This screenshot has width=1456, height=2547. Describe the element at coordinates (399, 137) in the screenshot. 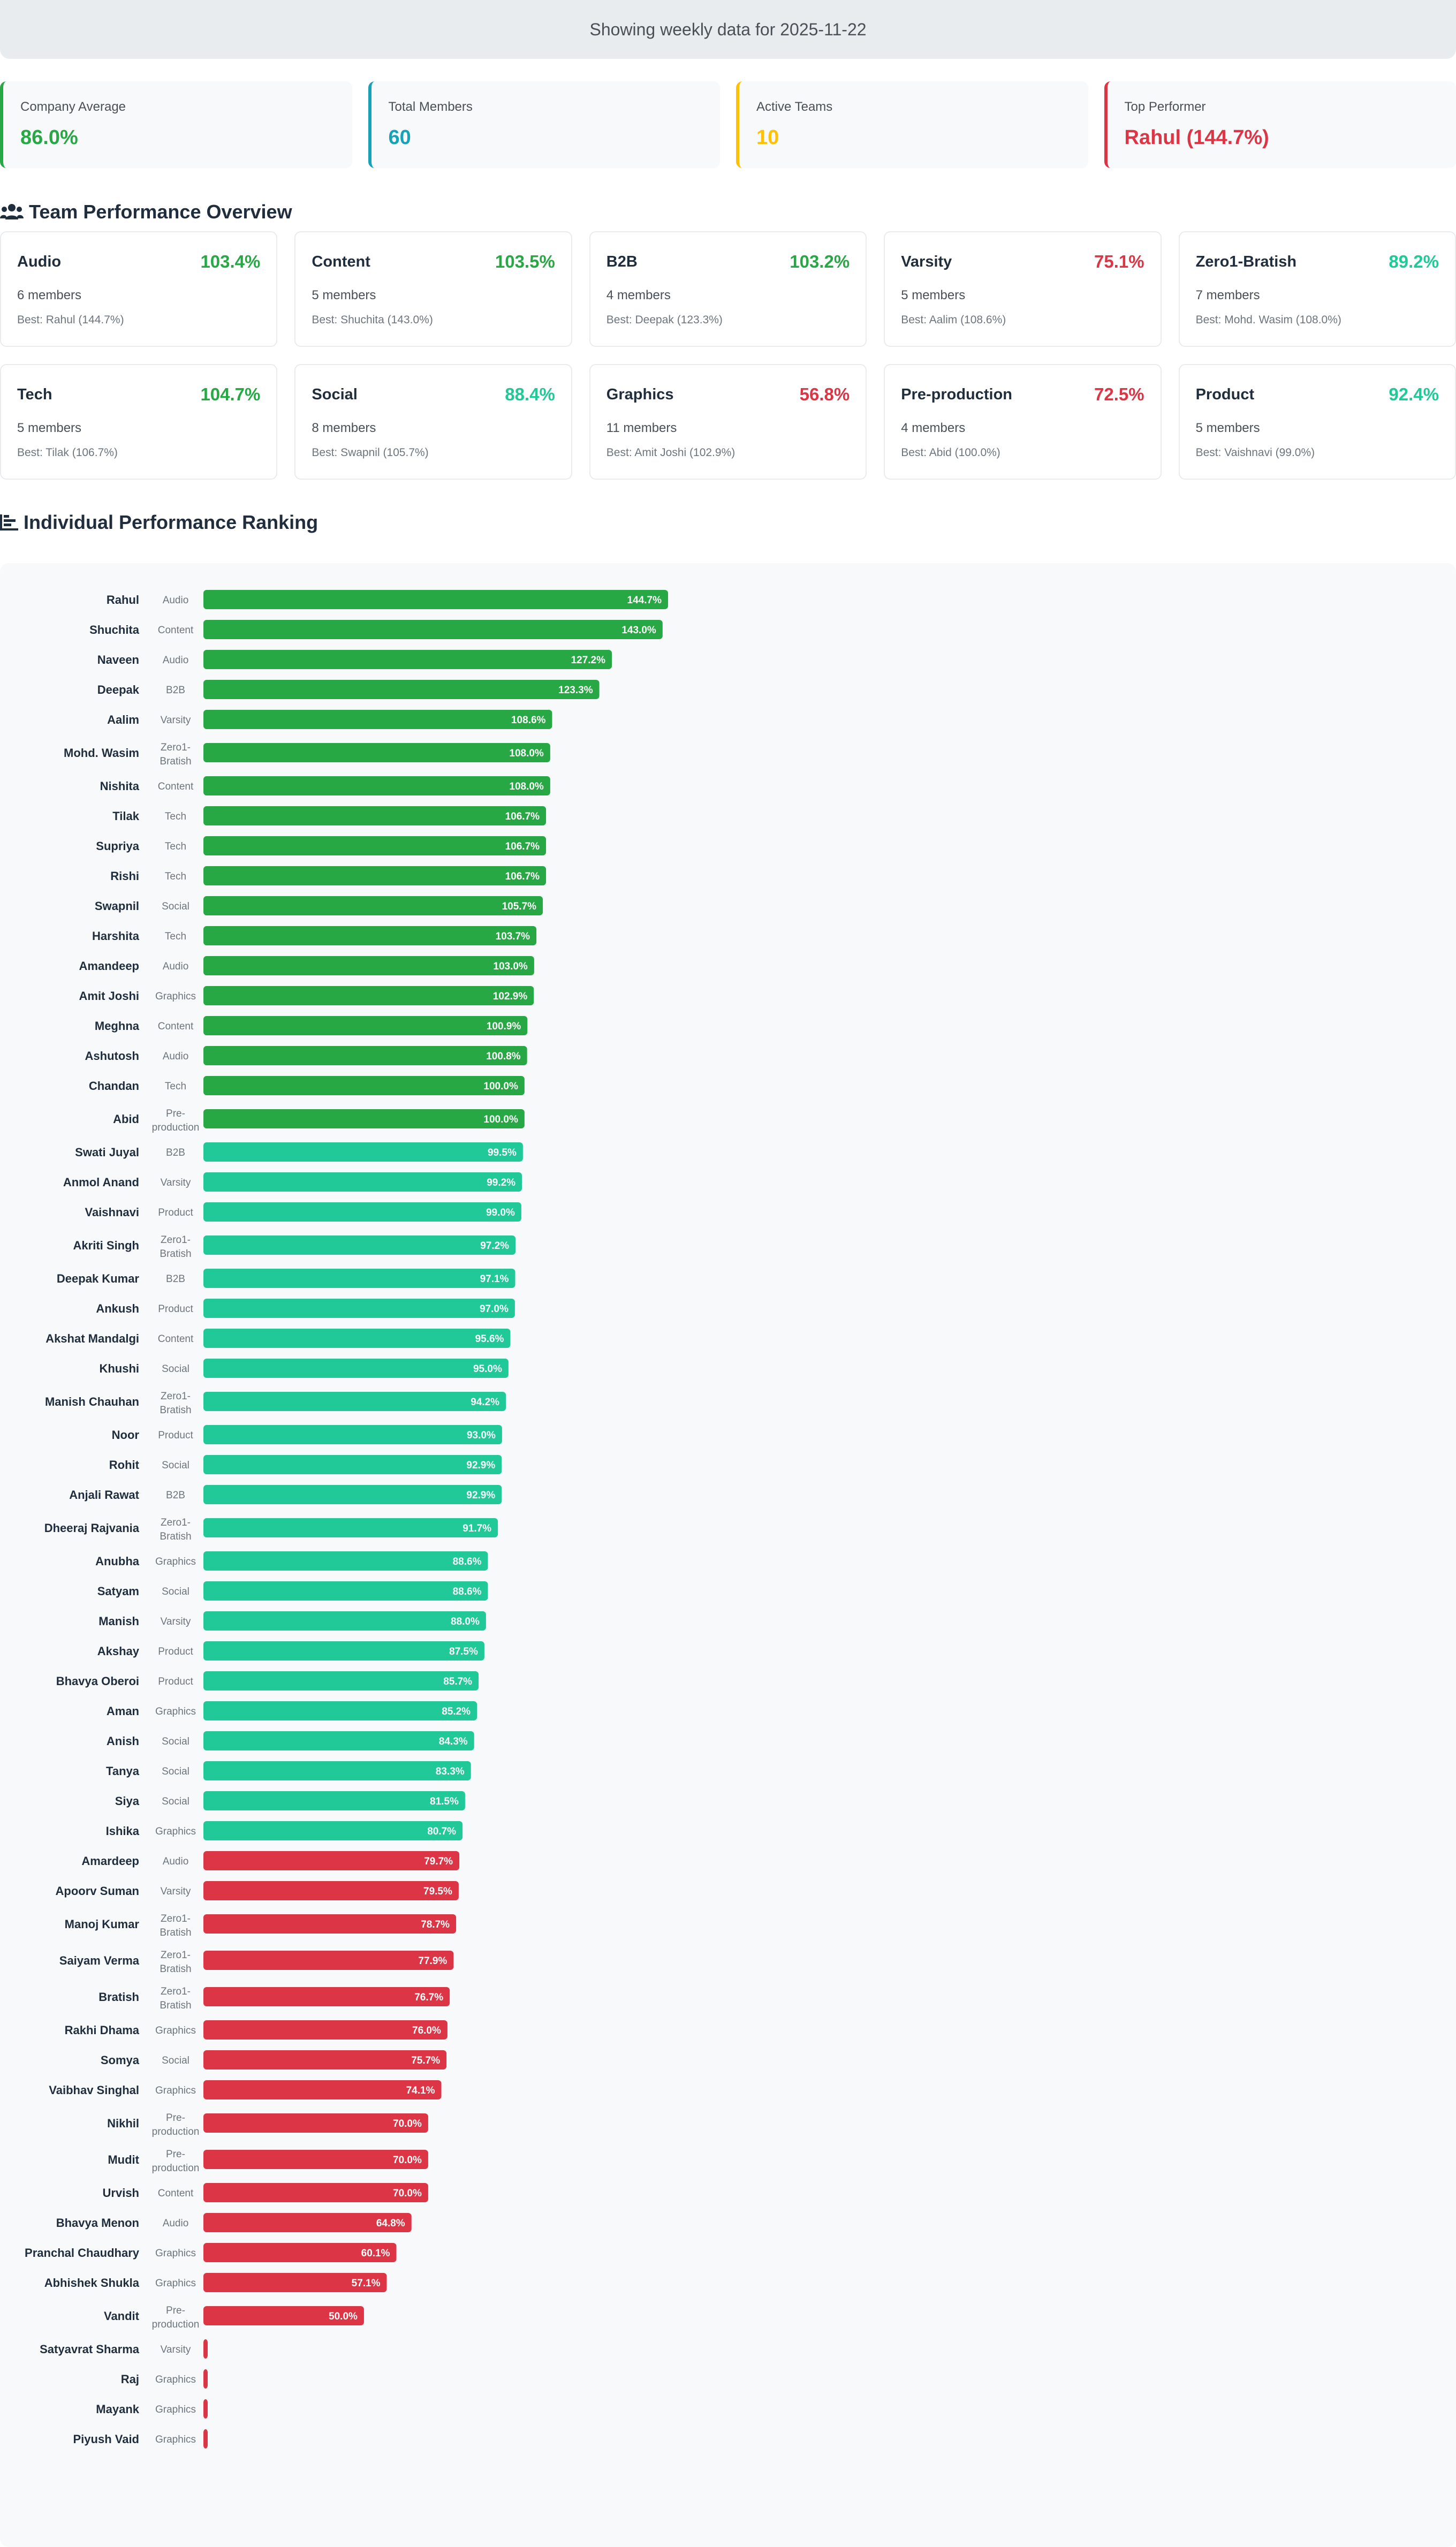

I see `stat-value: 60` at that location.